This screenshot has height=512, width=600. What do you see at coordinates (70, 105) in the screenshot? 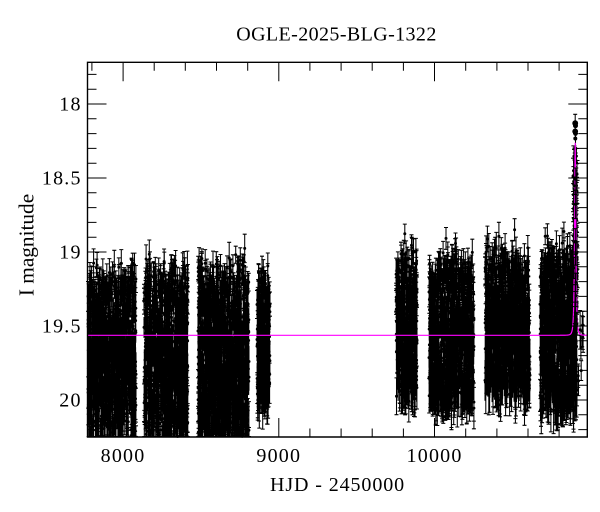
I see `svg-text: 18` at bounding box center [70, 105].